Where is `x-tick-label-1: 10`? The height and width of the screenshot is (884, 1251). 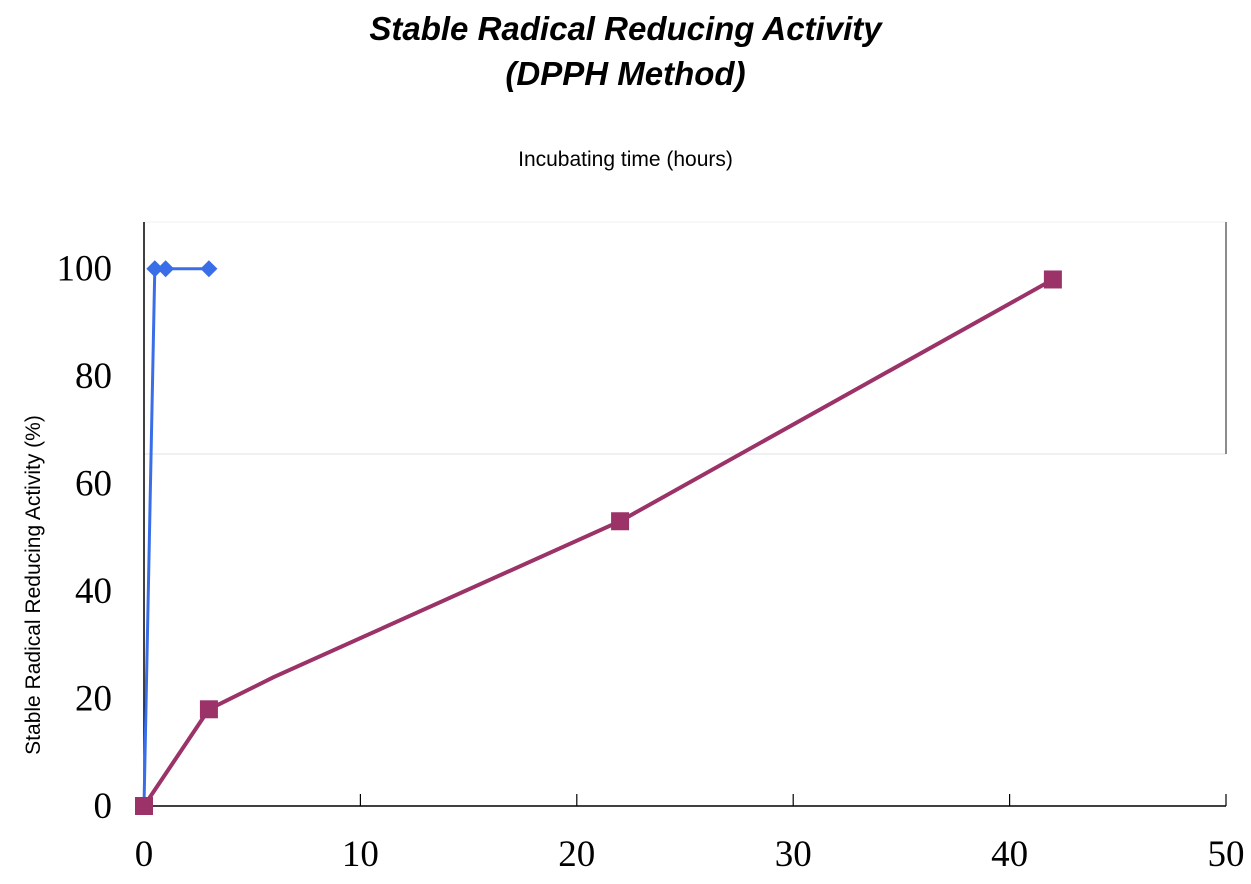 x-tick-label-1: 10 is located at coordinates (360, 854).